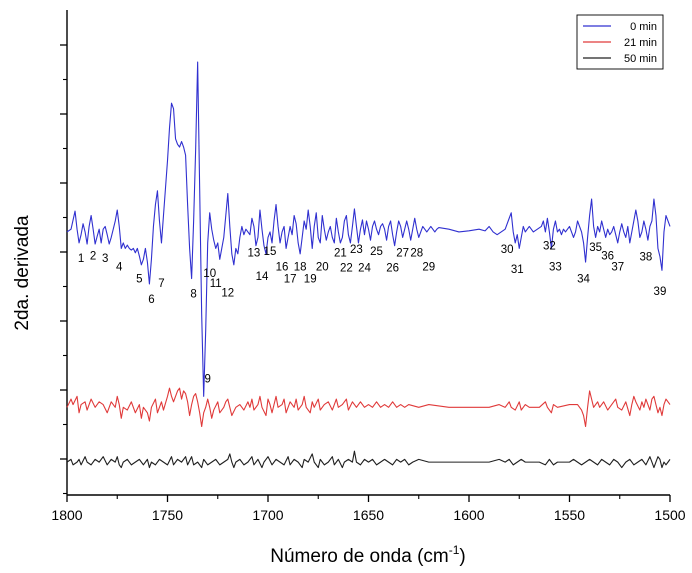 This screenshot has width=692, height=573. What do you see at coordinates (549, 246) in the screenshot?
I see `peak-label: 32` at bounding box center [549, 246].